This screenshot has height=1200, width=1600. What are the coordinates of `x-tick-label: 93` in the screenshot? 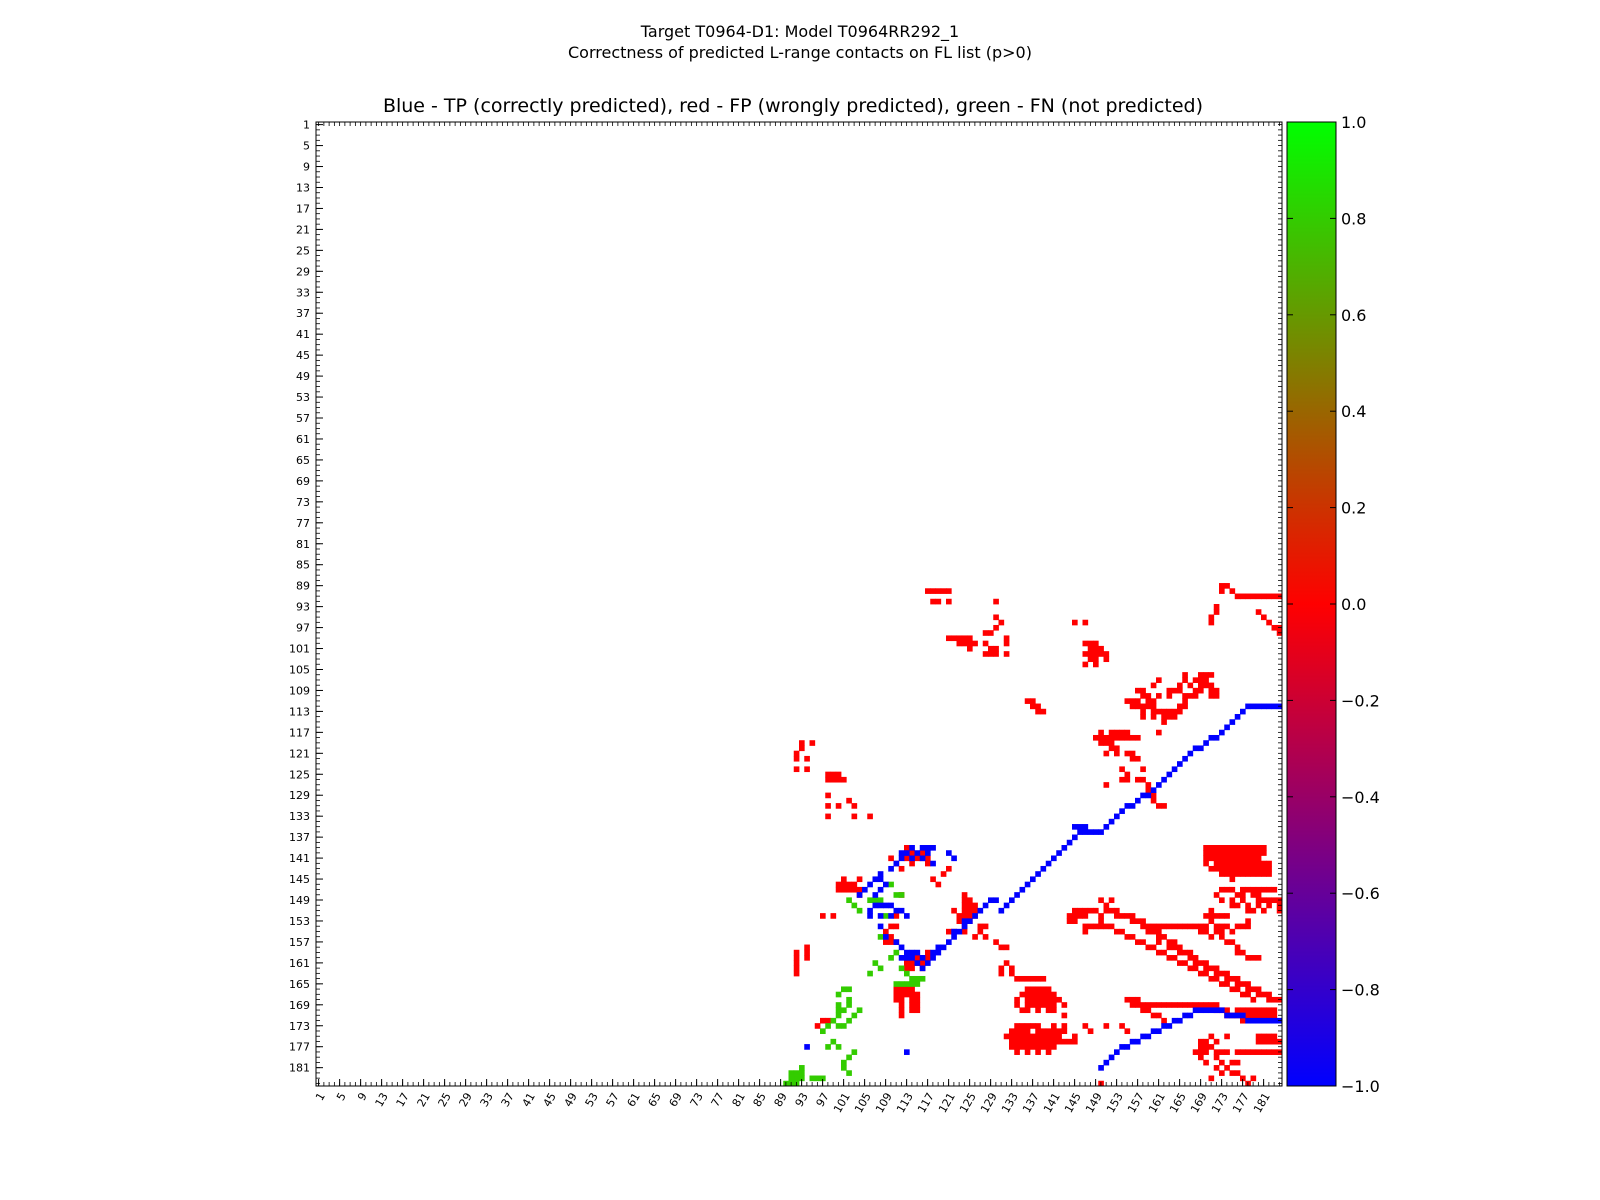 It's located at (802, 1100).